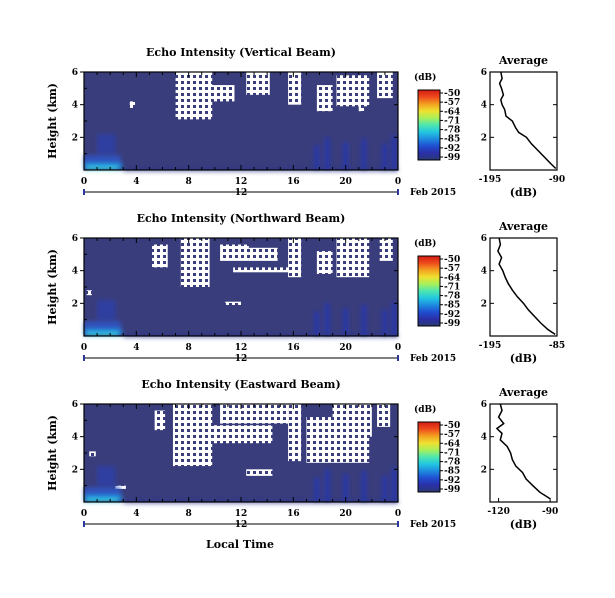 The height and width of the screenshot is (598, 615). What do you see at coordinates (498, 512) in the screenshot?
I see `profile-x-tick-label: -120` at bounding box center [498, 512].